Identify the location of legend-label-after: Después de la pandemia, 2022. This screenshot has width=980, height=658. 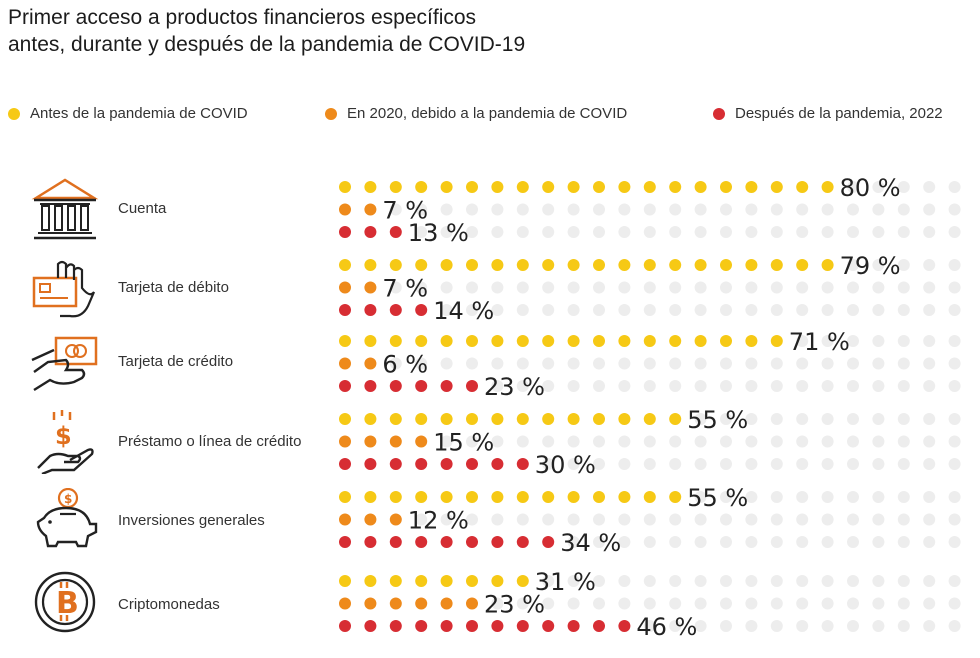
(839, 113).